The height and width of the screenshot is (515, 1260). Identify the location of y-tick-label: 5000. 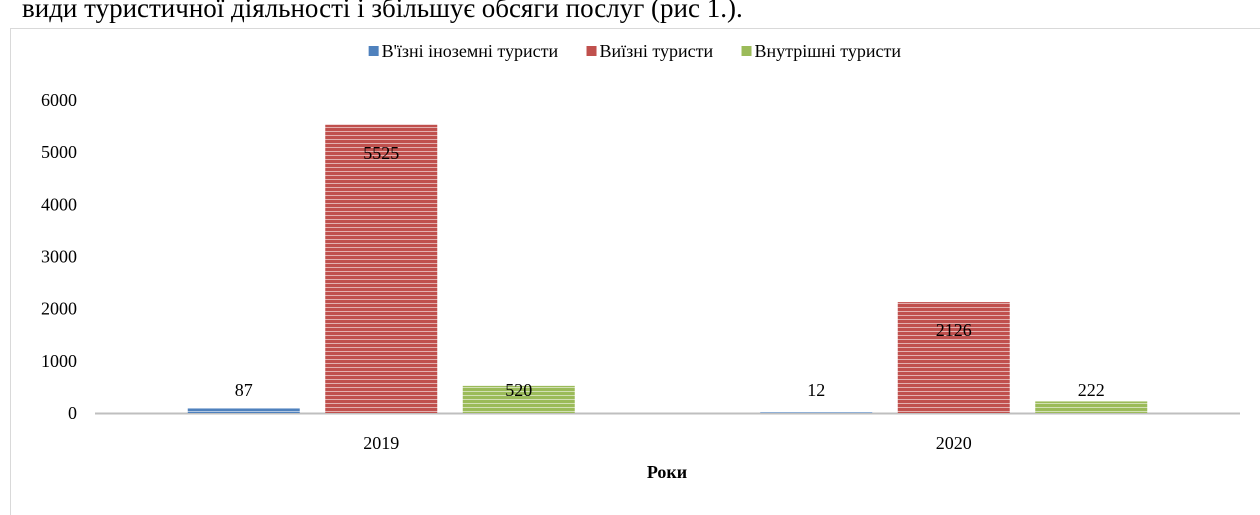
(59, 152).